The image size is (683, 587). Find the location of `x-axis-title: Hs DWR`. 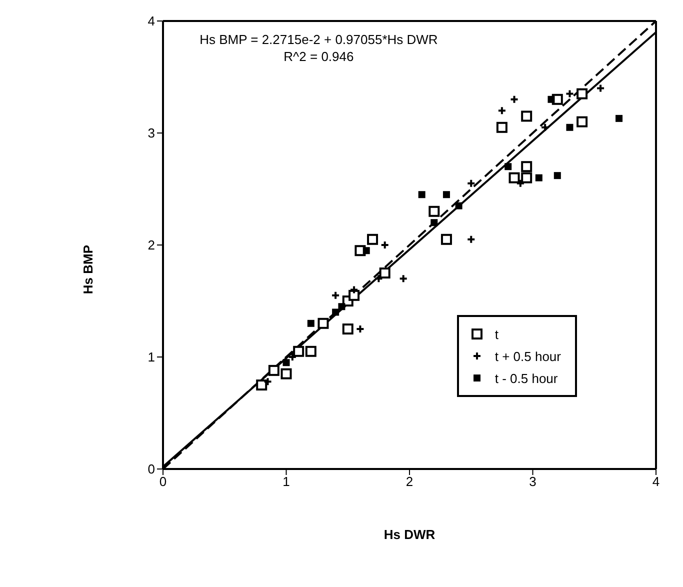

x-axis-title: Hs DWR is located at coordinates (410, 534).